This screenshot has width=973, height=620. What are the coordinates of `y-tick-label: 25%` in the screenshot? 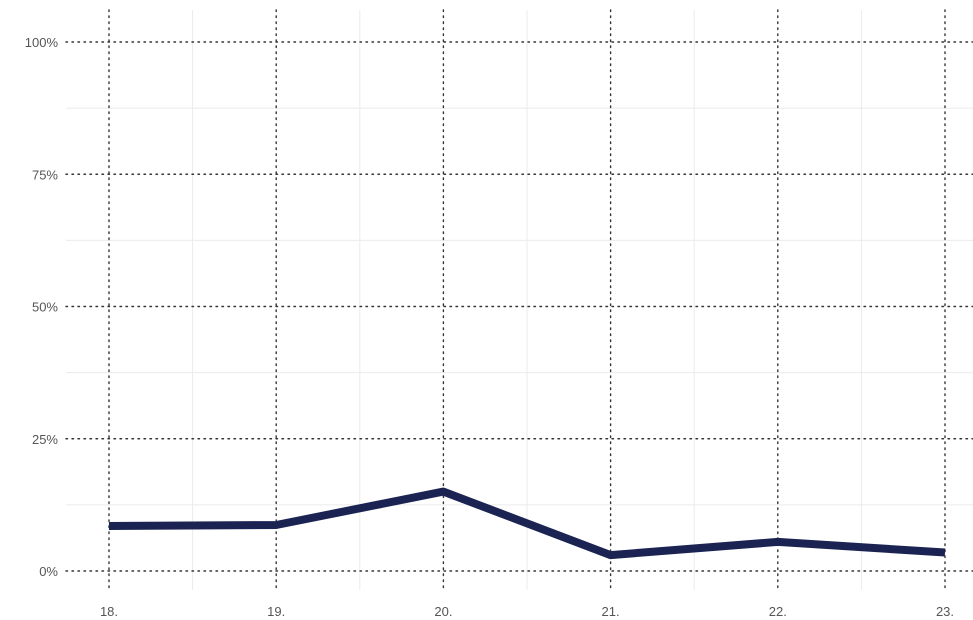 It's located at (45, 439).